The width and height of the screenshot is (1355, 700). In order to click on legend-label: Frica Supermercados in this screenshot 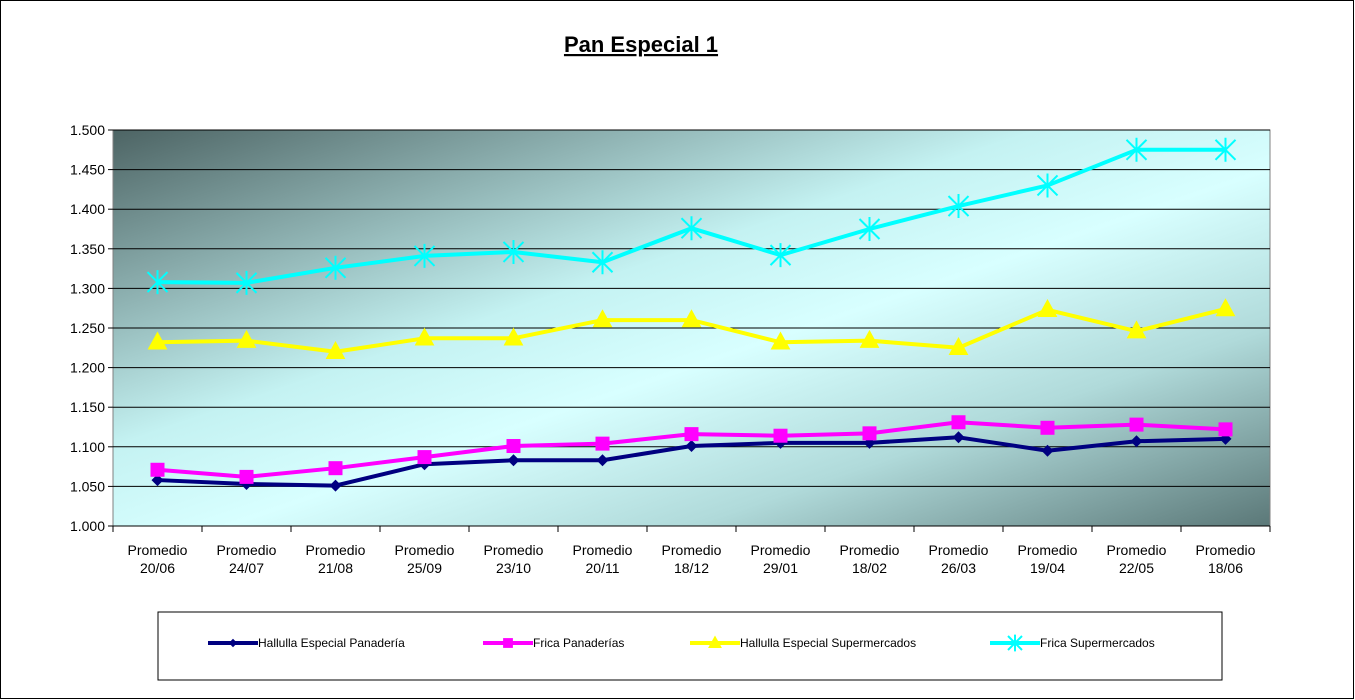, I will do `click(1097, 643)`.